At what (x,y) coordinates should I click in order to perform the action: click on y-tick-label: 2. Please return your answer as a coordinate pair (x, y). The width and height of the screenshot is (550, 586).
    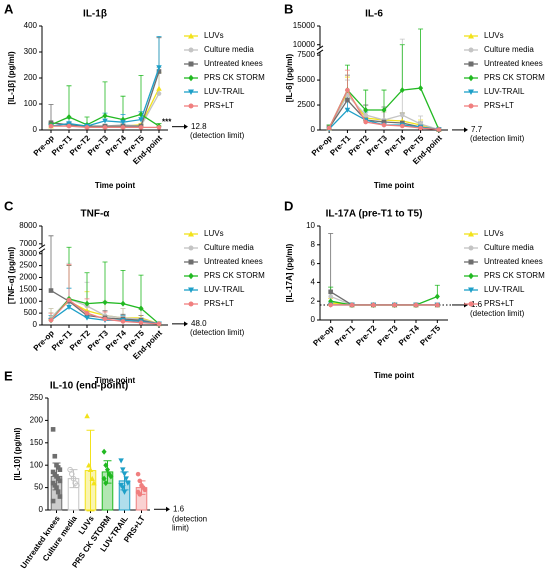
    Looking at the image, I should click on (313, 300).